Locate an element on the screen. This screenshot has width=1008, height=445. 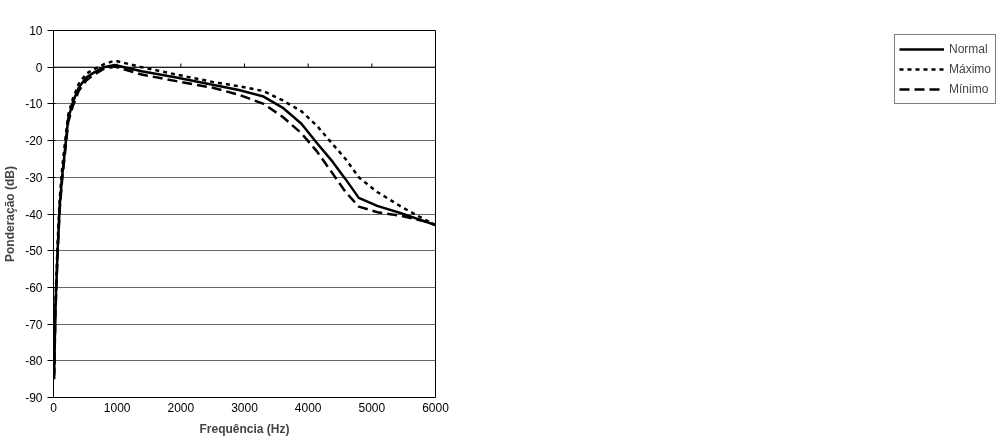
x-tick-label: 4000 is located at coordinates (308, 407).